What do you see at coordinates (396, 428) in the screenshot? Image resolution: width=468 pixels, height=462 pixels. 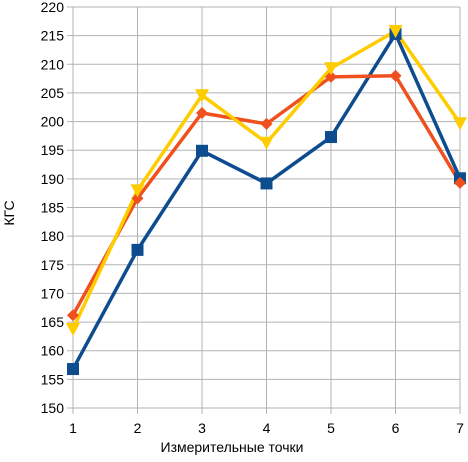 I see `x-tick-label: 6` at bounding box center [396, 428].